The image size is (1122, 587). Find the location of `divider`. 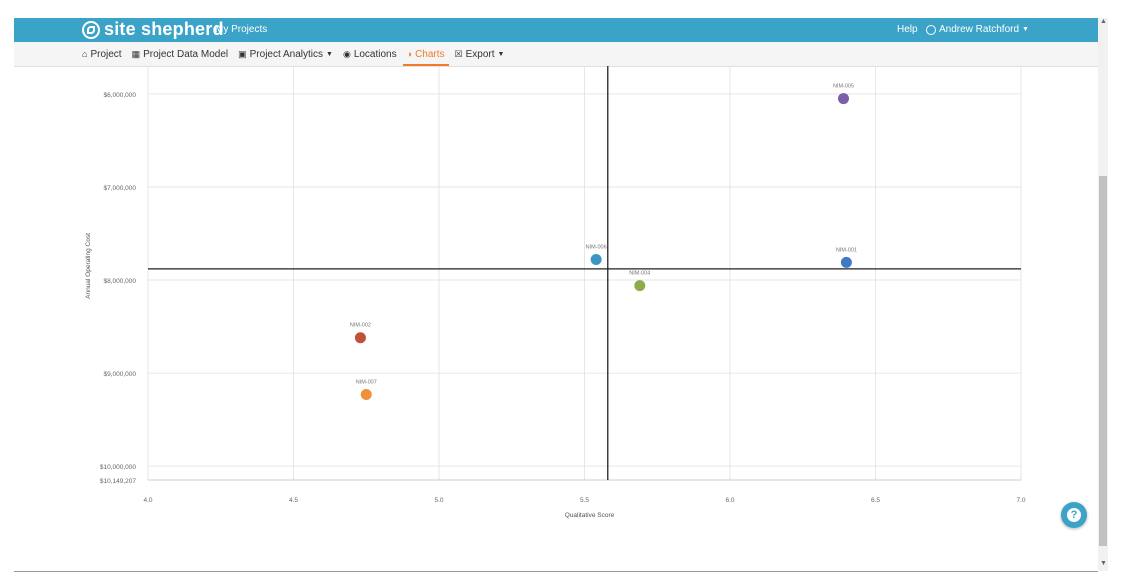

divider is located at coordinates (556, 571).